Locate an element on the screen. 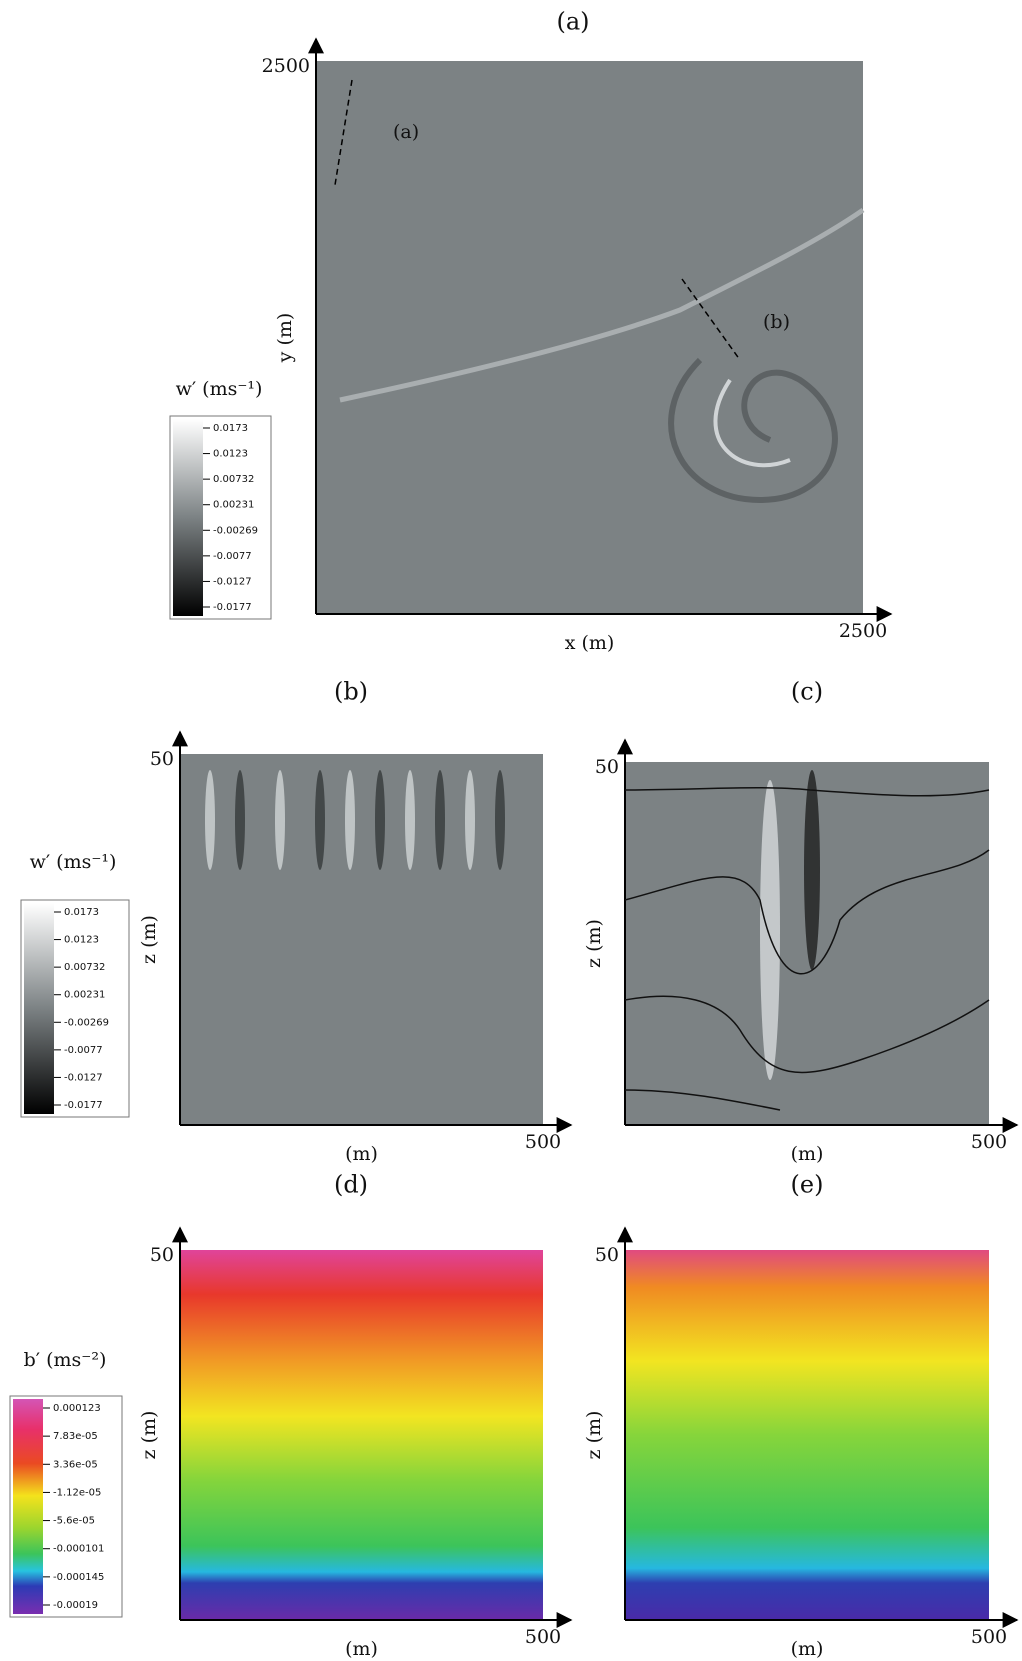  annotation: (b) is located at coordinates (776, 322).